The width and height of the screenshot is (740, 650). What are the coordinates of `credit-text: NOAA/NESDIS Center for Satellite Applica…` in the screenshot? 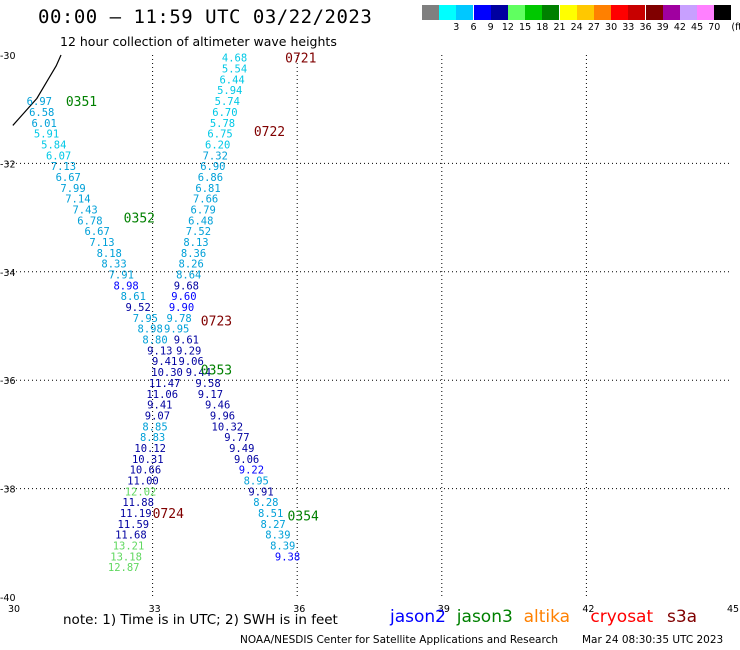 It's located at (399, 640).